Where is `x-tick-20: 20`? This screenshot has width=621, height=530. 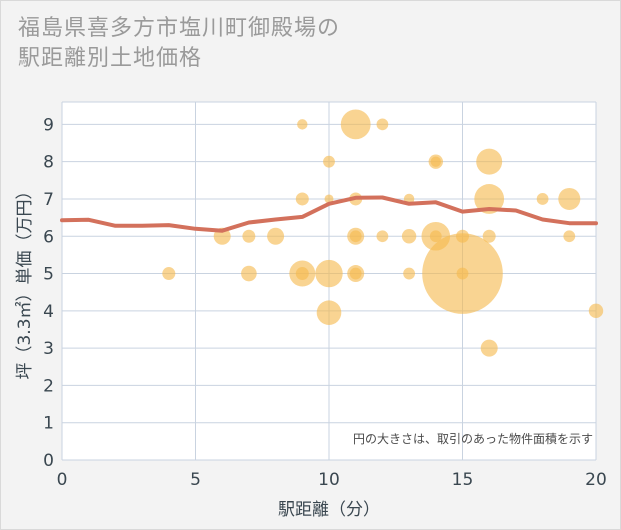
x-tick-20: 20 is located at coordinates (596, 480).